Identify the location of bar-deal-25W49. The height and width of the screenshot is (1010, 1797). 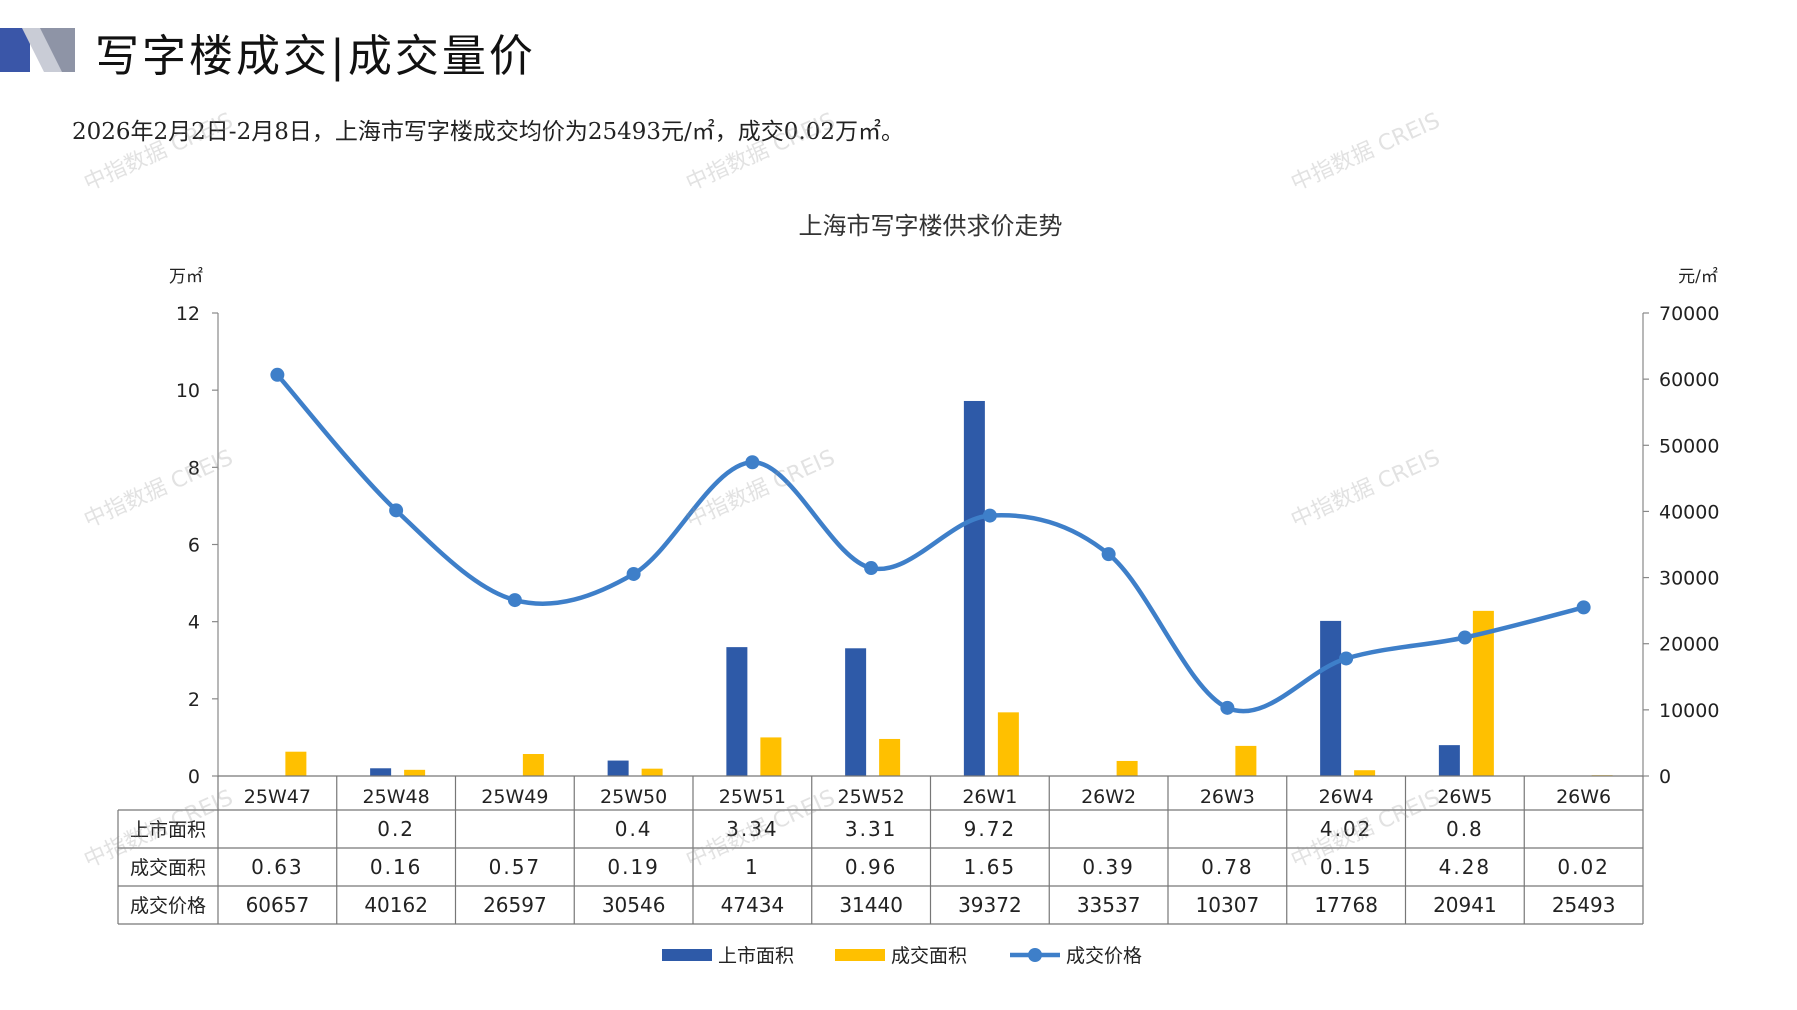
(533, 765).